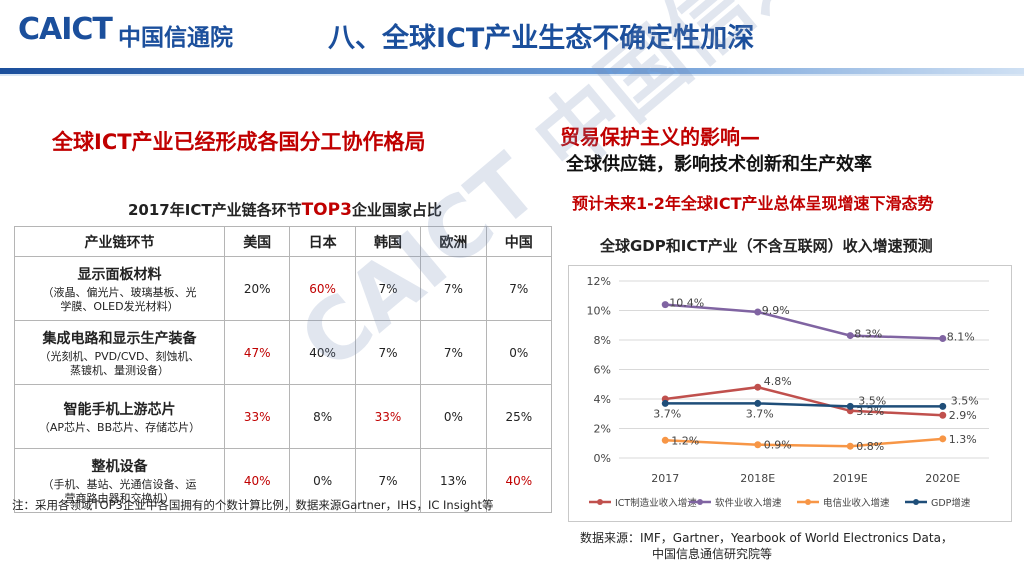 The height and width of the screenshot is (576, 1024). I want to click on col-header: 产业链环节, so click(119, 241).